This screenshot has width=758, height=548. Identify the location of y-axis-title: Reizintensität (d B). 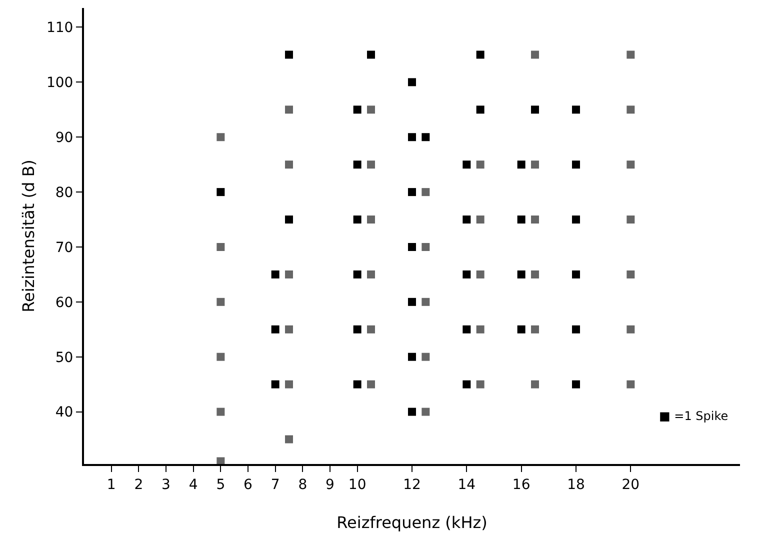
(28, 236).